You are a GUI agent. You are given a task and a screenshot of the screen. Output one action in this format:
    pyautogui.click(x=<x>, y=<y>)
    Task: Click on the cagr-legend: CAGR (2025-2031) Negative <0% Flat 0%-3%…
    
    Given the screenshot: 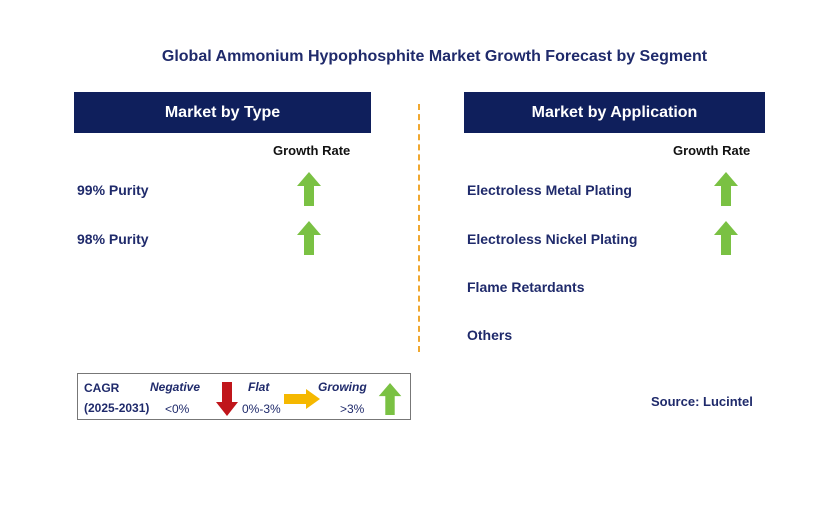 What is the action you would take?
    pyautogui.click(x=244, y=396)
    